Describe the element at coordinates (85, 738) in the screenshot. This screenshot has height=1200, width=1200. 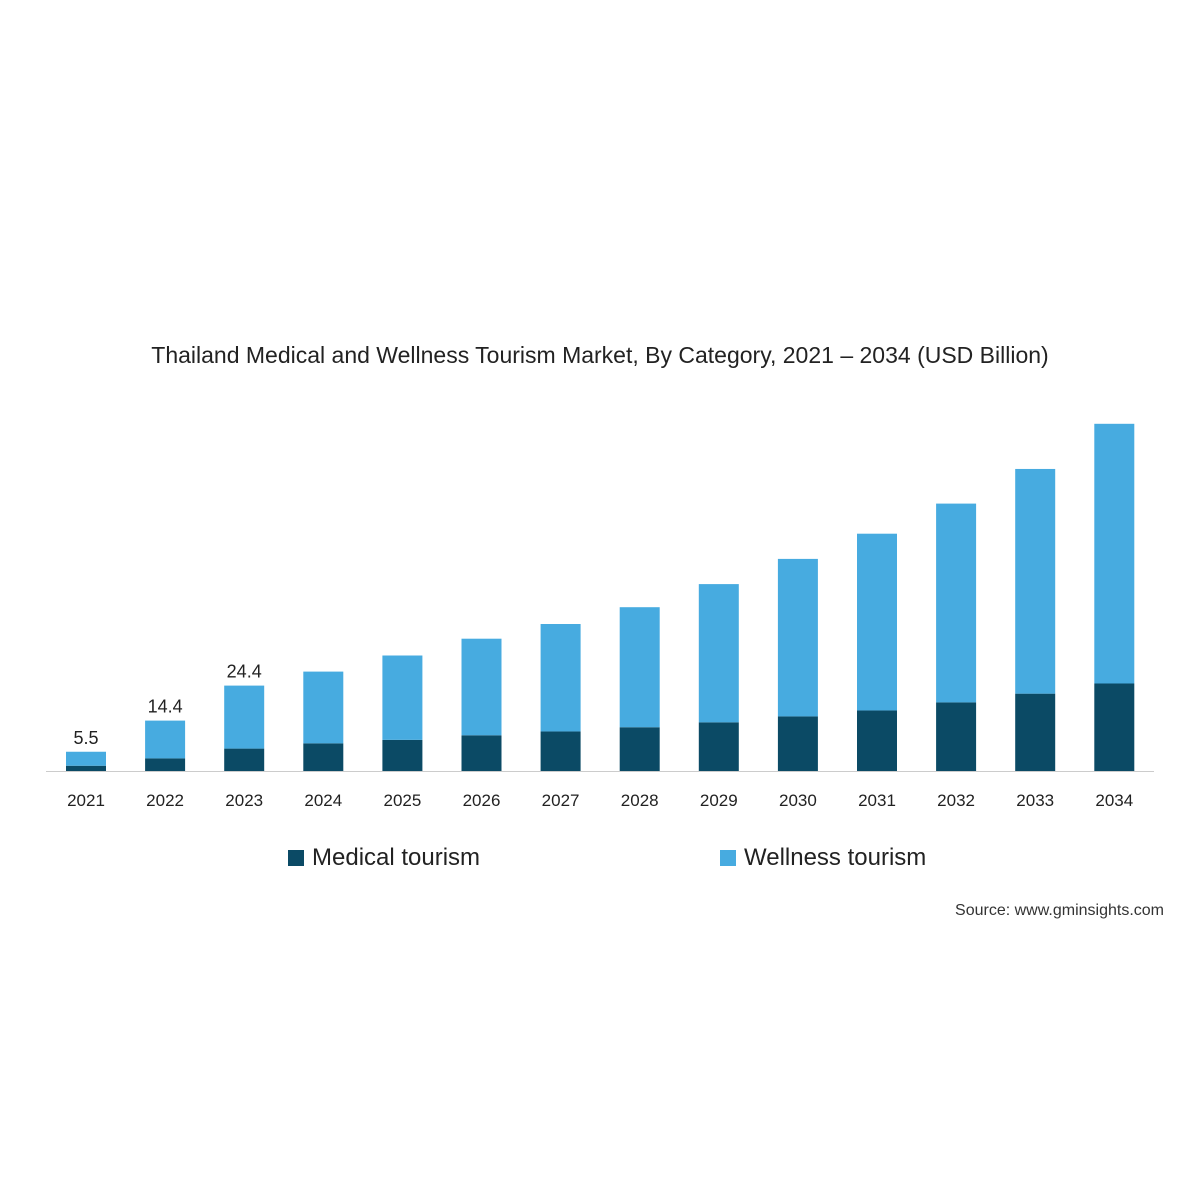
I see `data-label-total: 5.5` at that location.